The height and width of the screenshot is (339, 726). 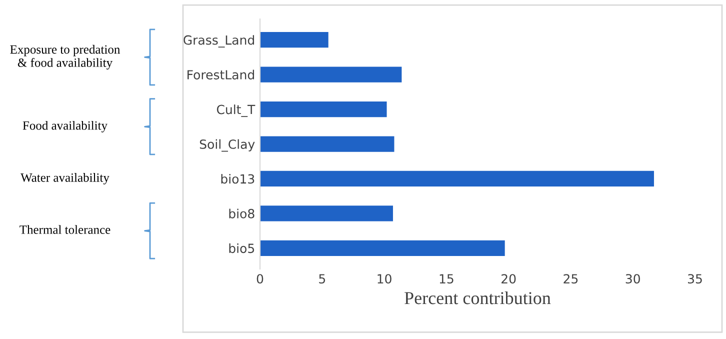 What do you see at coordinates (237, 179) in the screenshot?
I see `y-tick-label: bio13` at bounding box center [237, 179].